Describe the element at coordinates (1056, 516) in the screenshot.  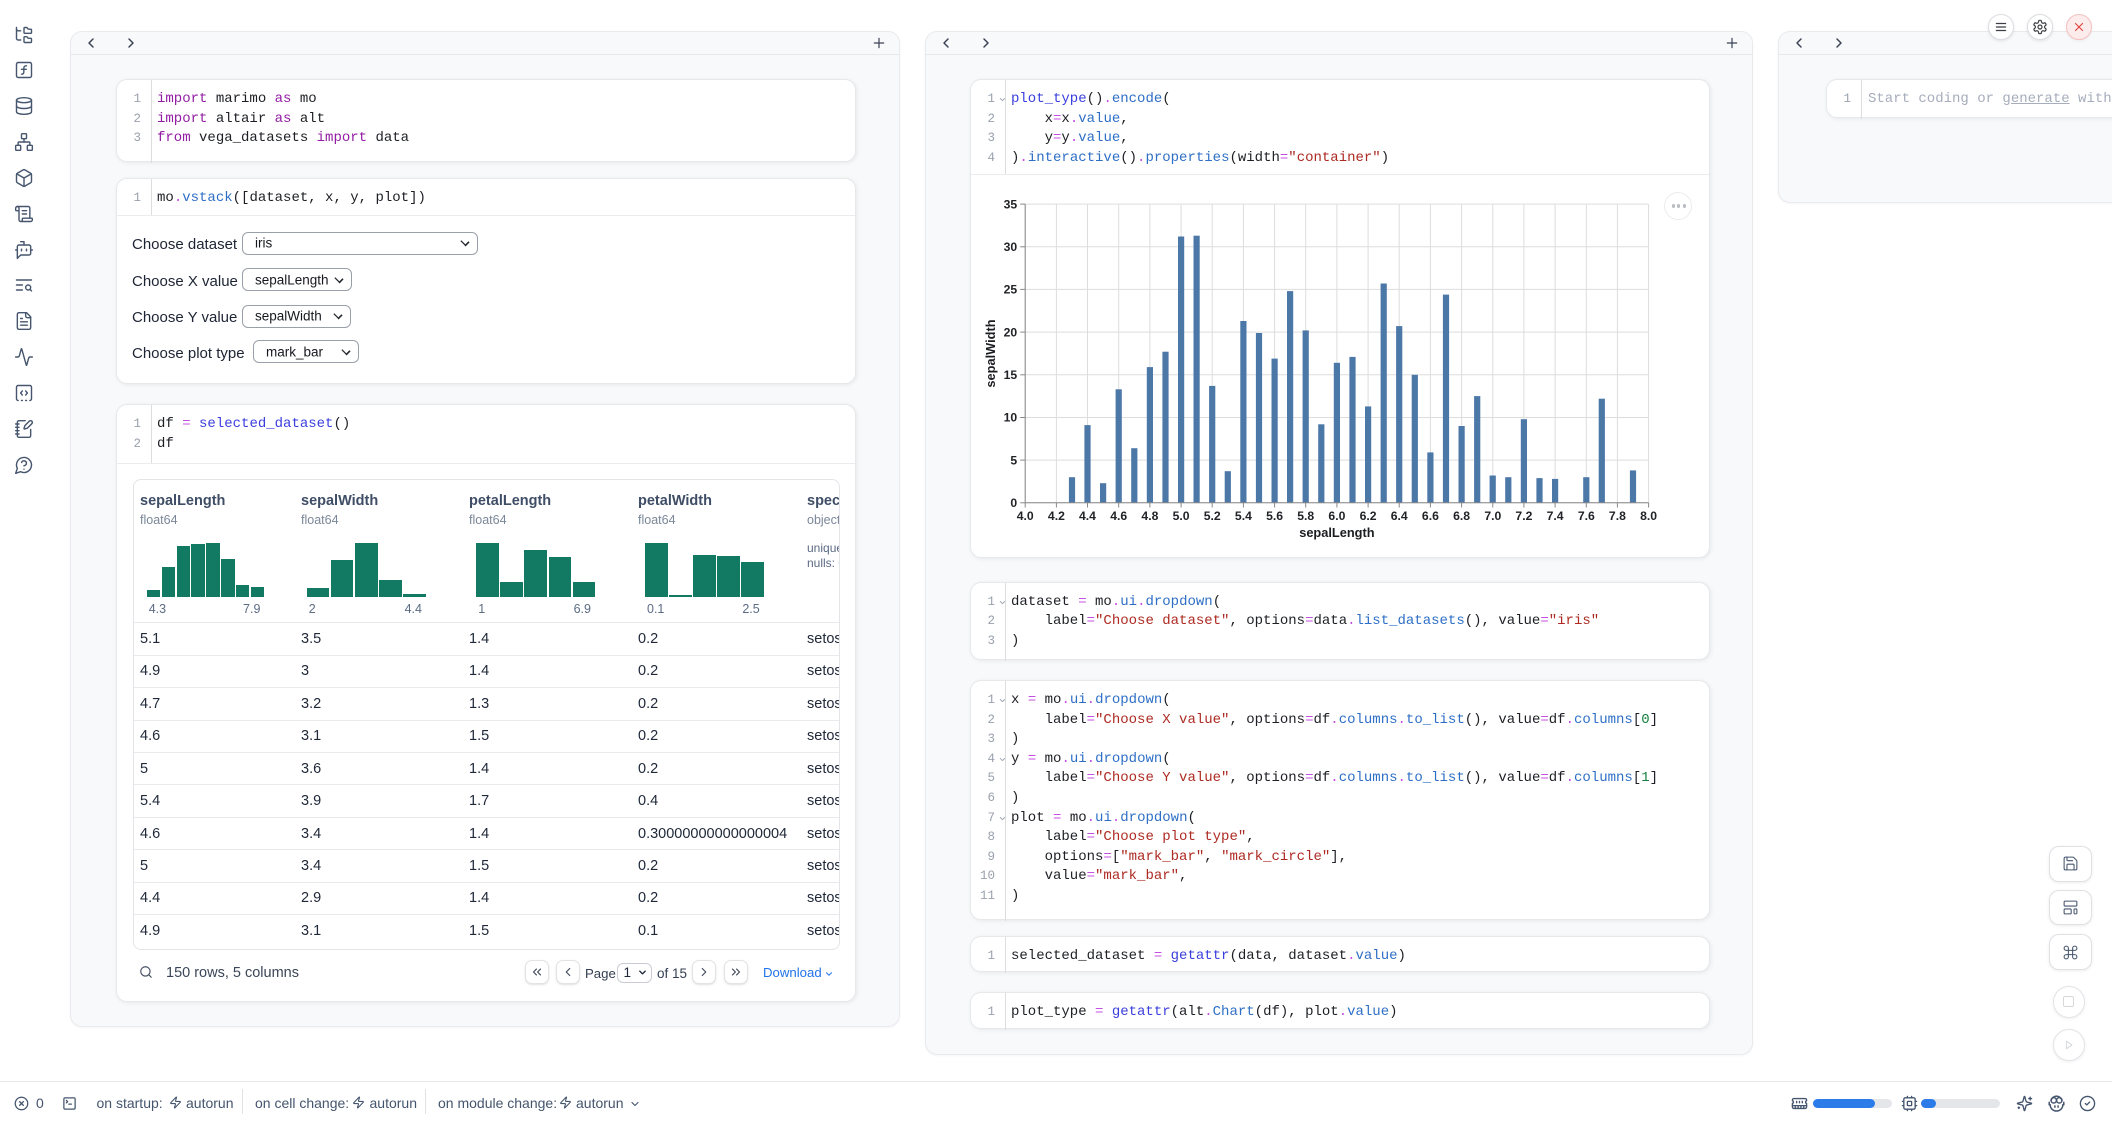
I see `svg-text: 4.2` at that location.